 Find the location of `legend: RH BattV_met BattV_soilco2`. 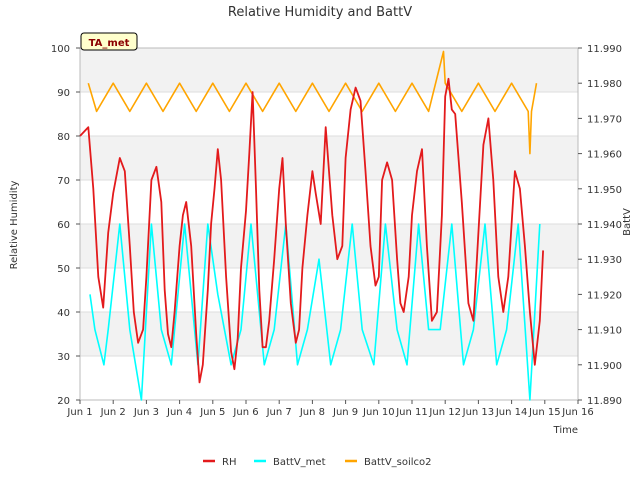

legend: RH BattV_met BattV_soilco2 is located at coordinates (317, 462).